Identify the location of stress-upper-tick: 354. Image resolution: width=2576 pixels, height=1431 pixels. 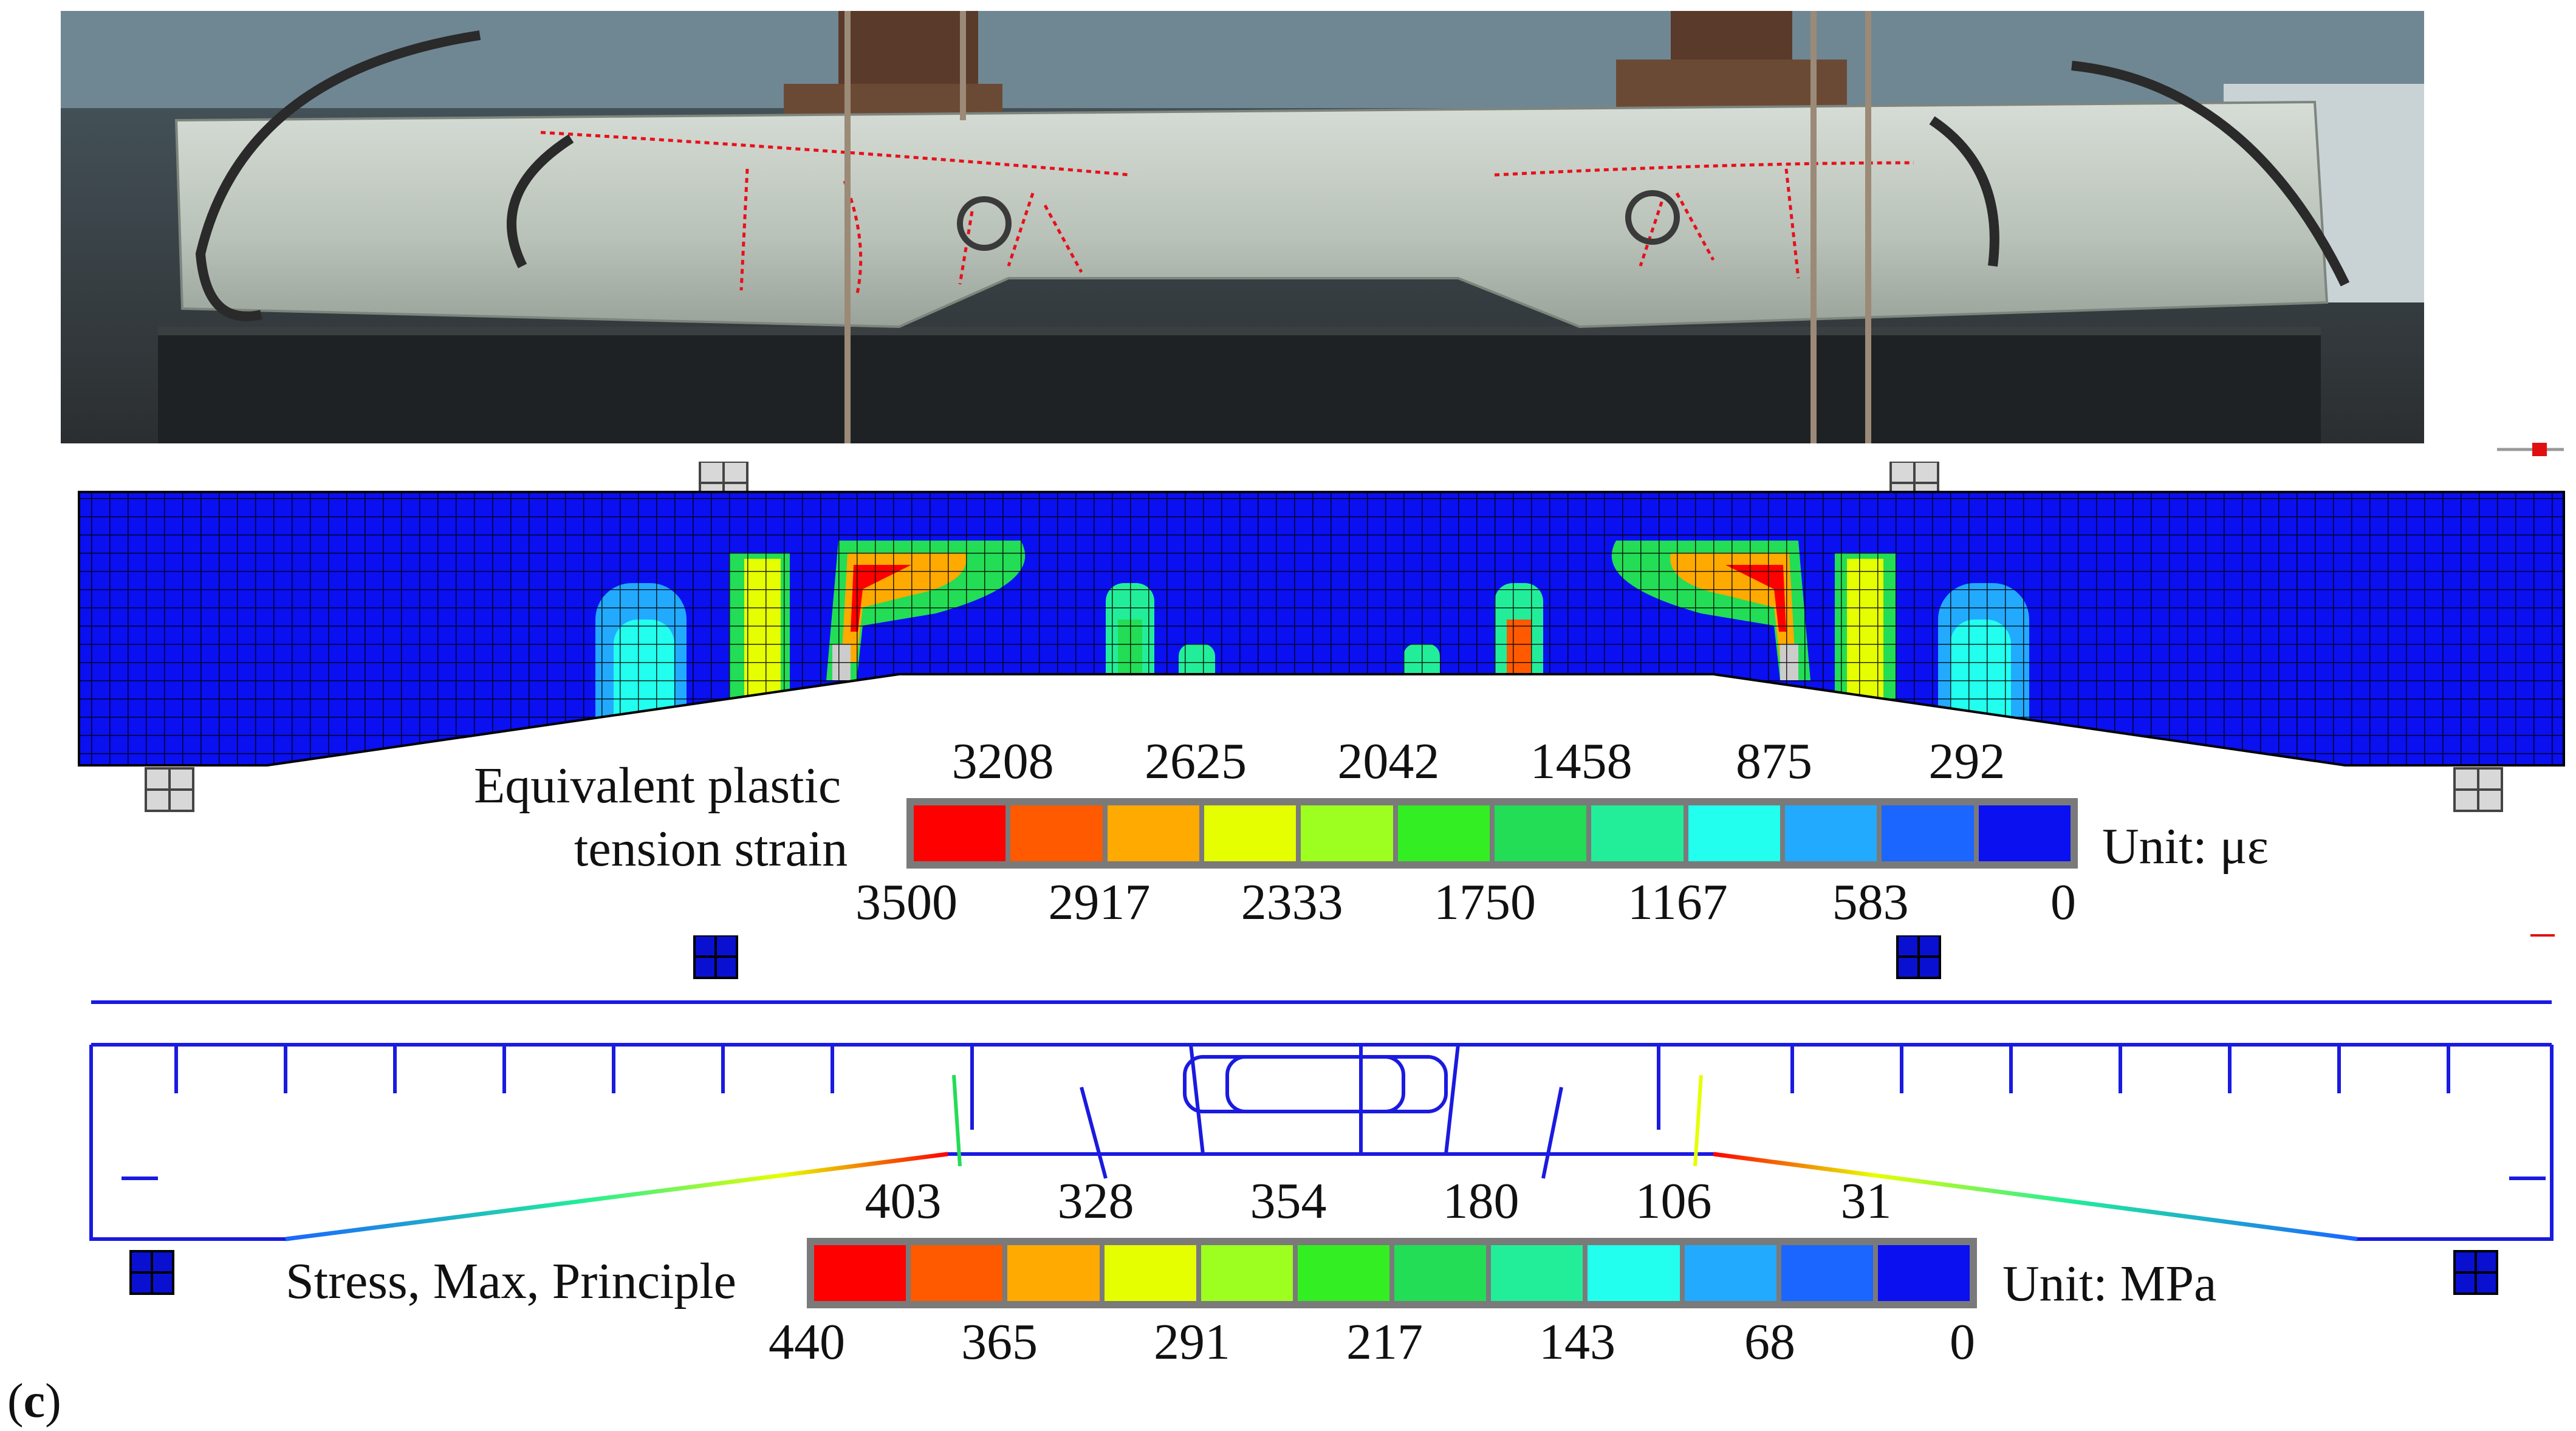
(1288, 1201).